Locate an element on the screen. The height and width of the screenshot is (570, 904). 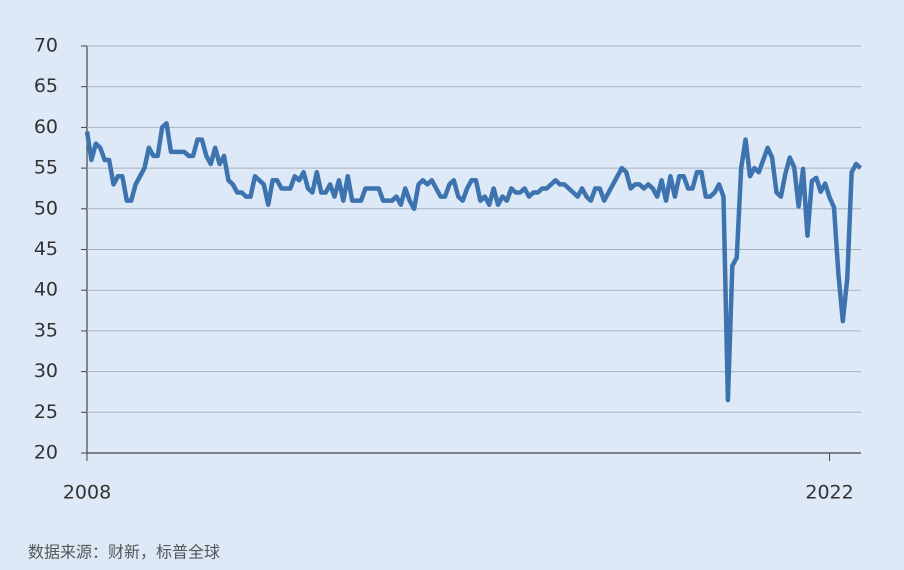
x-tick-label: 2022 is located at coordinates (829, 493).